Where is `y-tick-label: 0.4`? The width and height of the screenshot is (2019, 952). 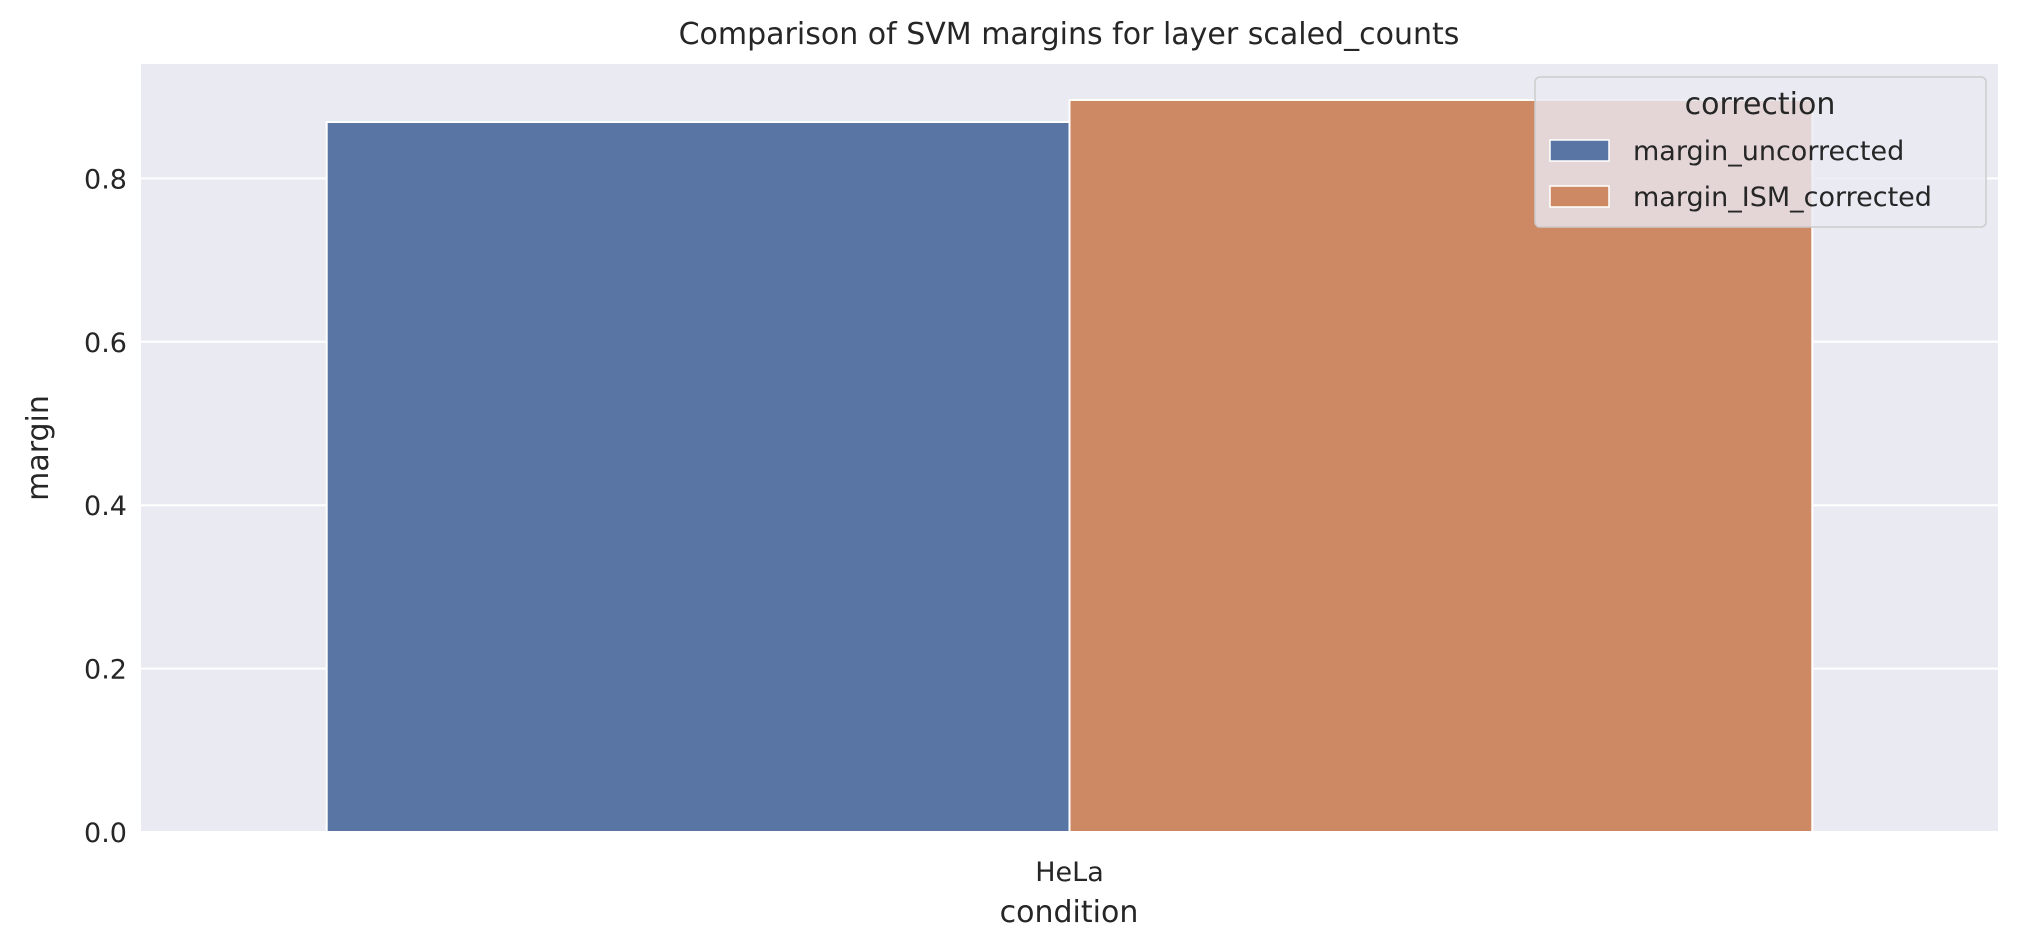 y-tick-label: 0.4 is located at coordinates (105, 506).